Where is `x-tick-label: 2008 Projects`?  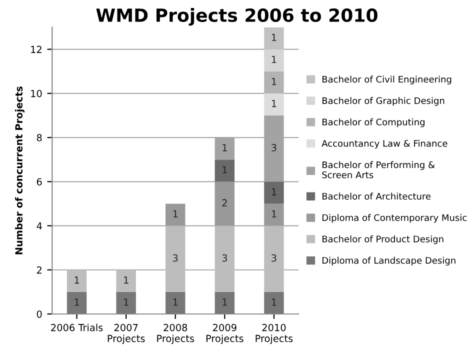 x-tick-label: 2008 Projects is located at coordinates (175, 334).